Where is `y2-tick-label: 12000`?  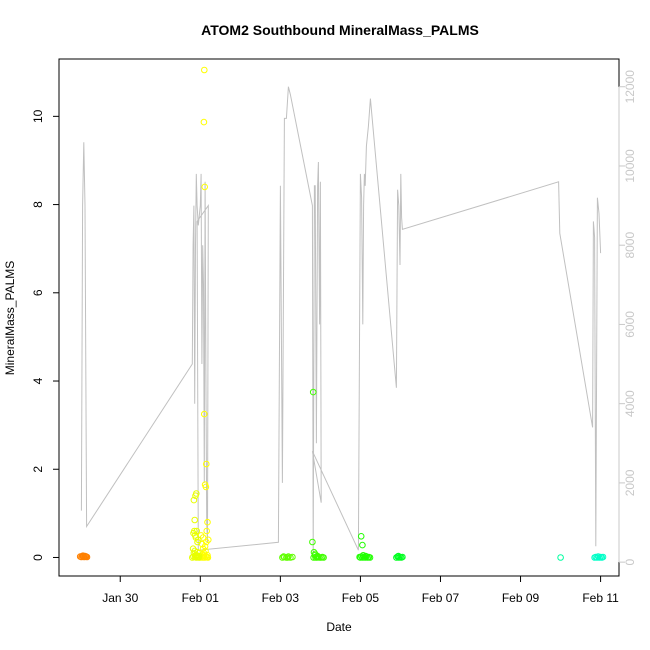
y2-tick-label: 12000 is located at coordinates (630, 87).